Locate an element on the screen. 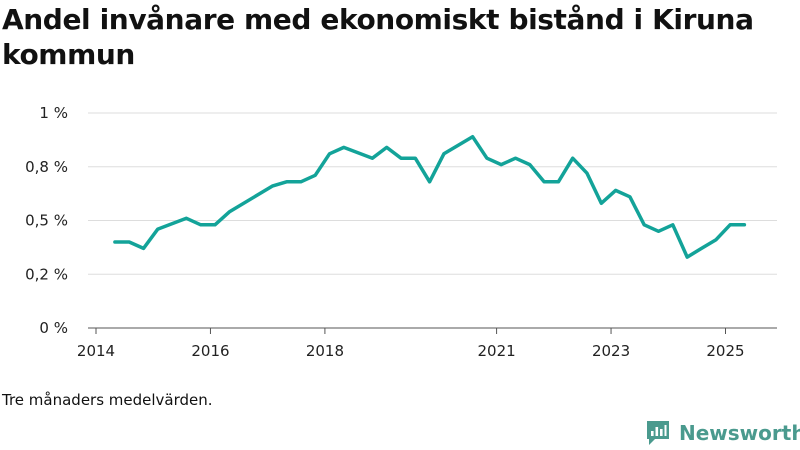 This screenshot has width=800, height=450. y-tick-label: 0,8 % is located at coordinates (46, 167).